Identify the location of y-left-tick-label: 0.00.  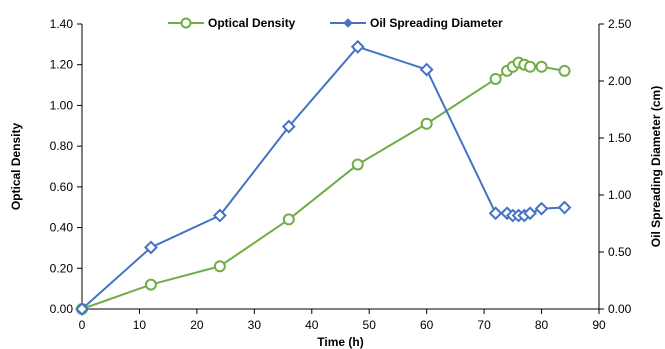
(62, 309).